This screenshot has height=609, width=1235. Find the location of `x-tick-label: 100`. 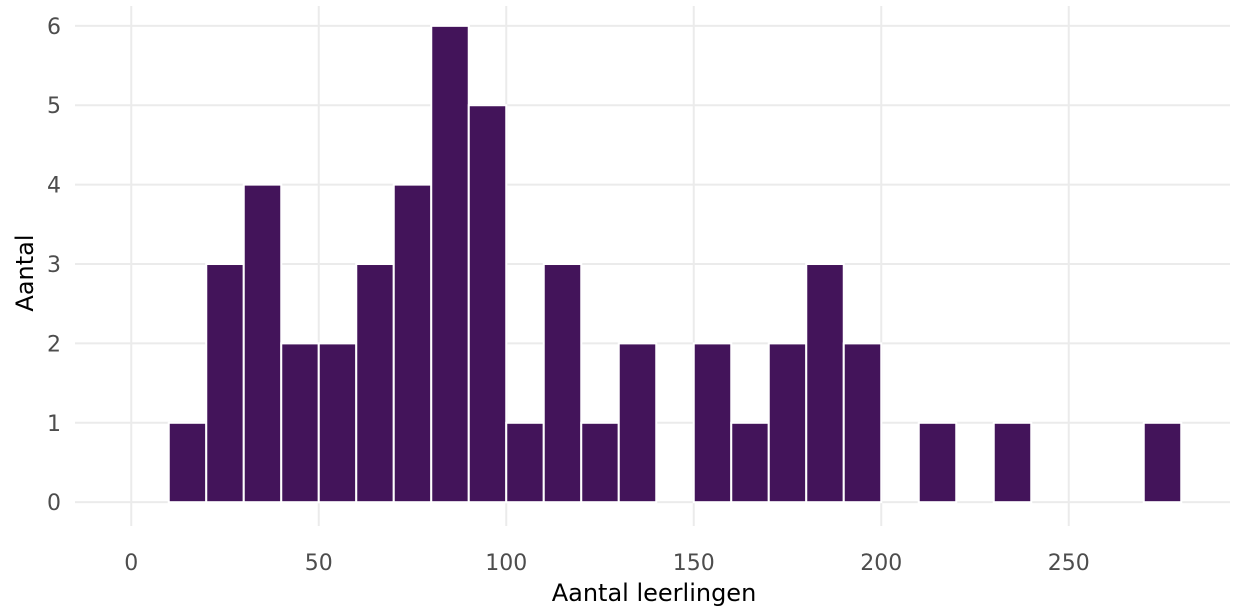

x-tick-label: 100 is located at coordinates (506, 563).